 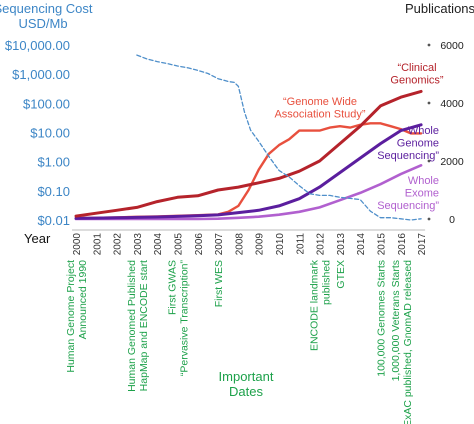 I want to click on right-axis-title: Publications, so click(x=439, y=8).